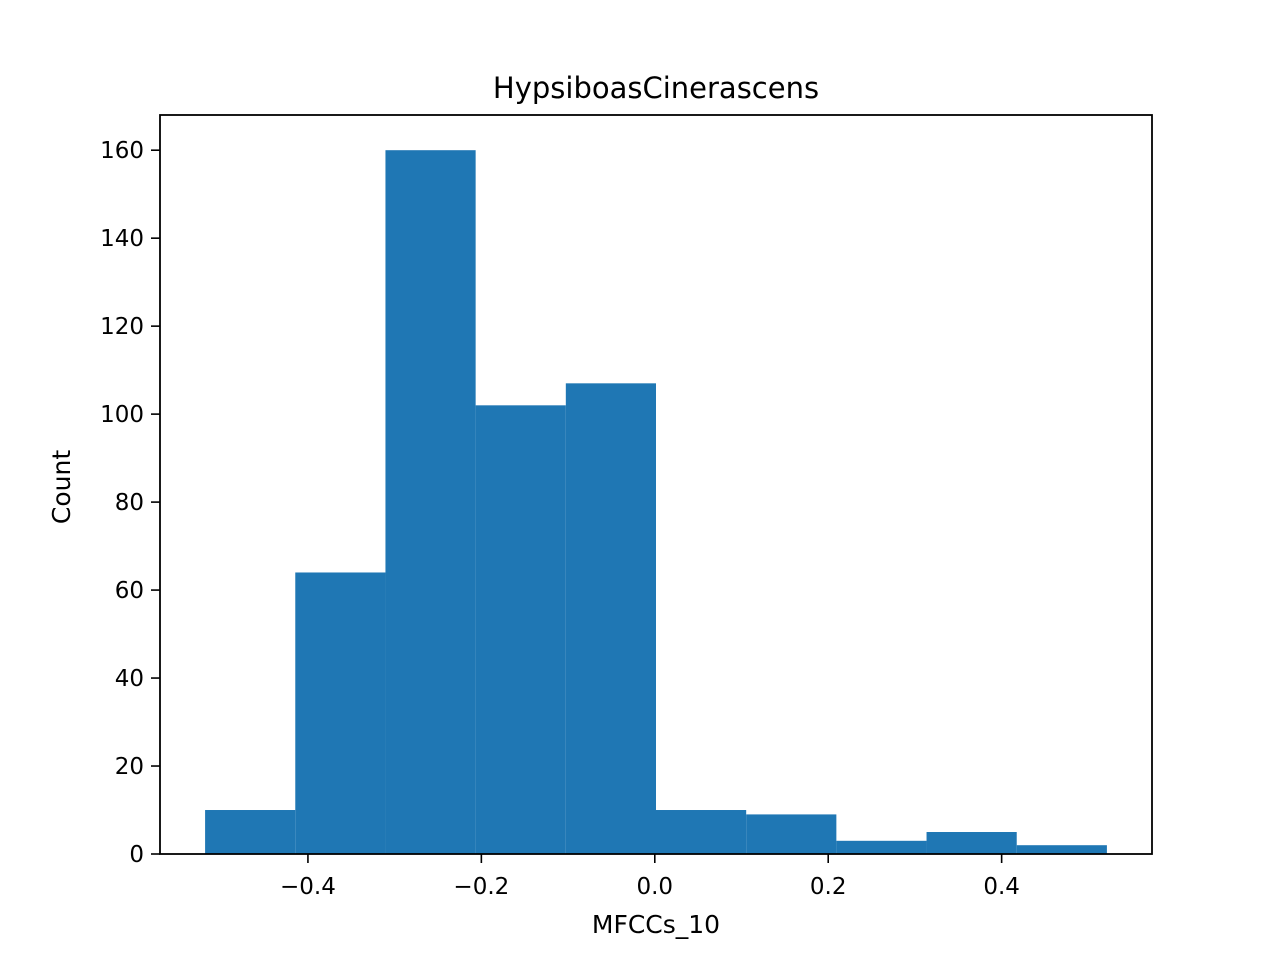 The height and width of the screenshot is (960, 1280). Describe the element at coordinates (308, 887) in the screenshot. I see `x-tick-label: −0.4` at that location.